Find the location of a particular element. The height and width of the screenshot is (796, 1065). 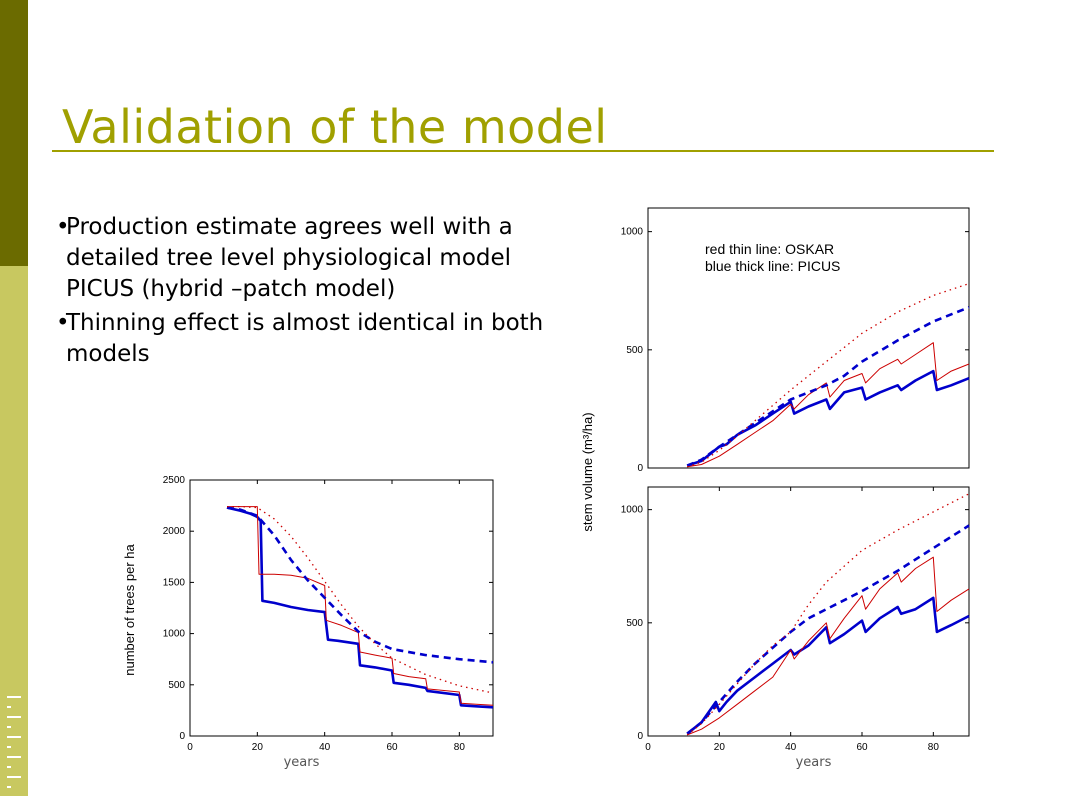

oskar-dotted-series-line is located at coordinates (360, 599).